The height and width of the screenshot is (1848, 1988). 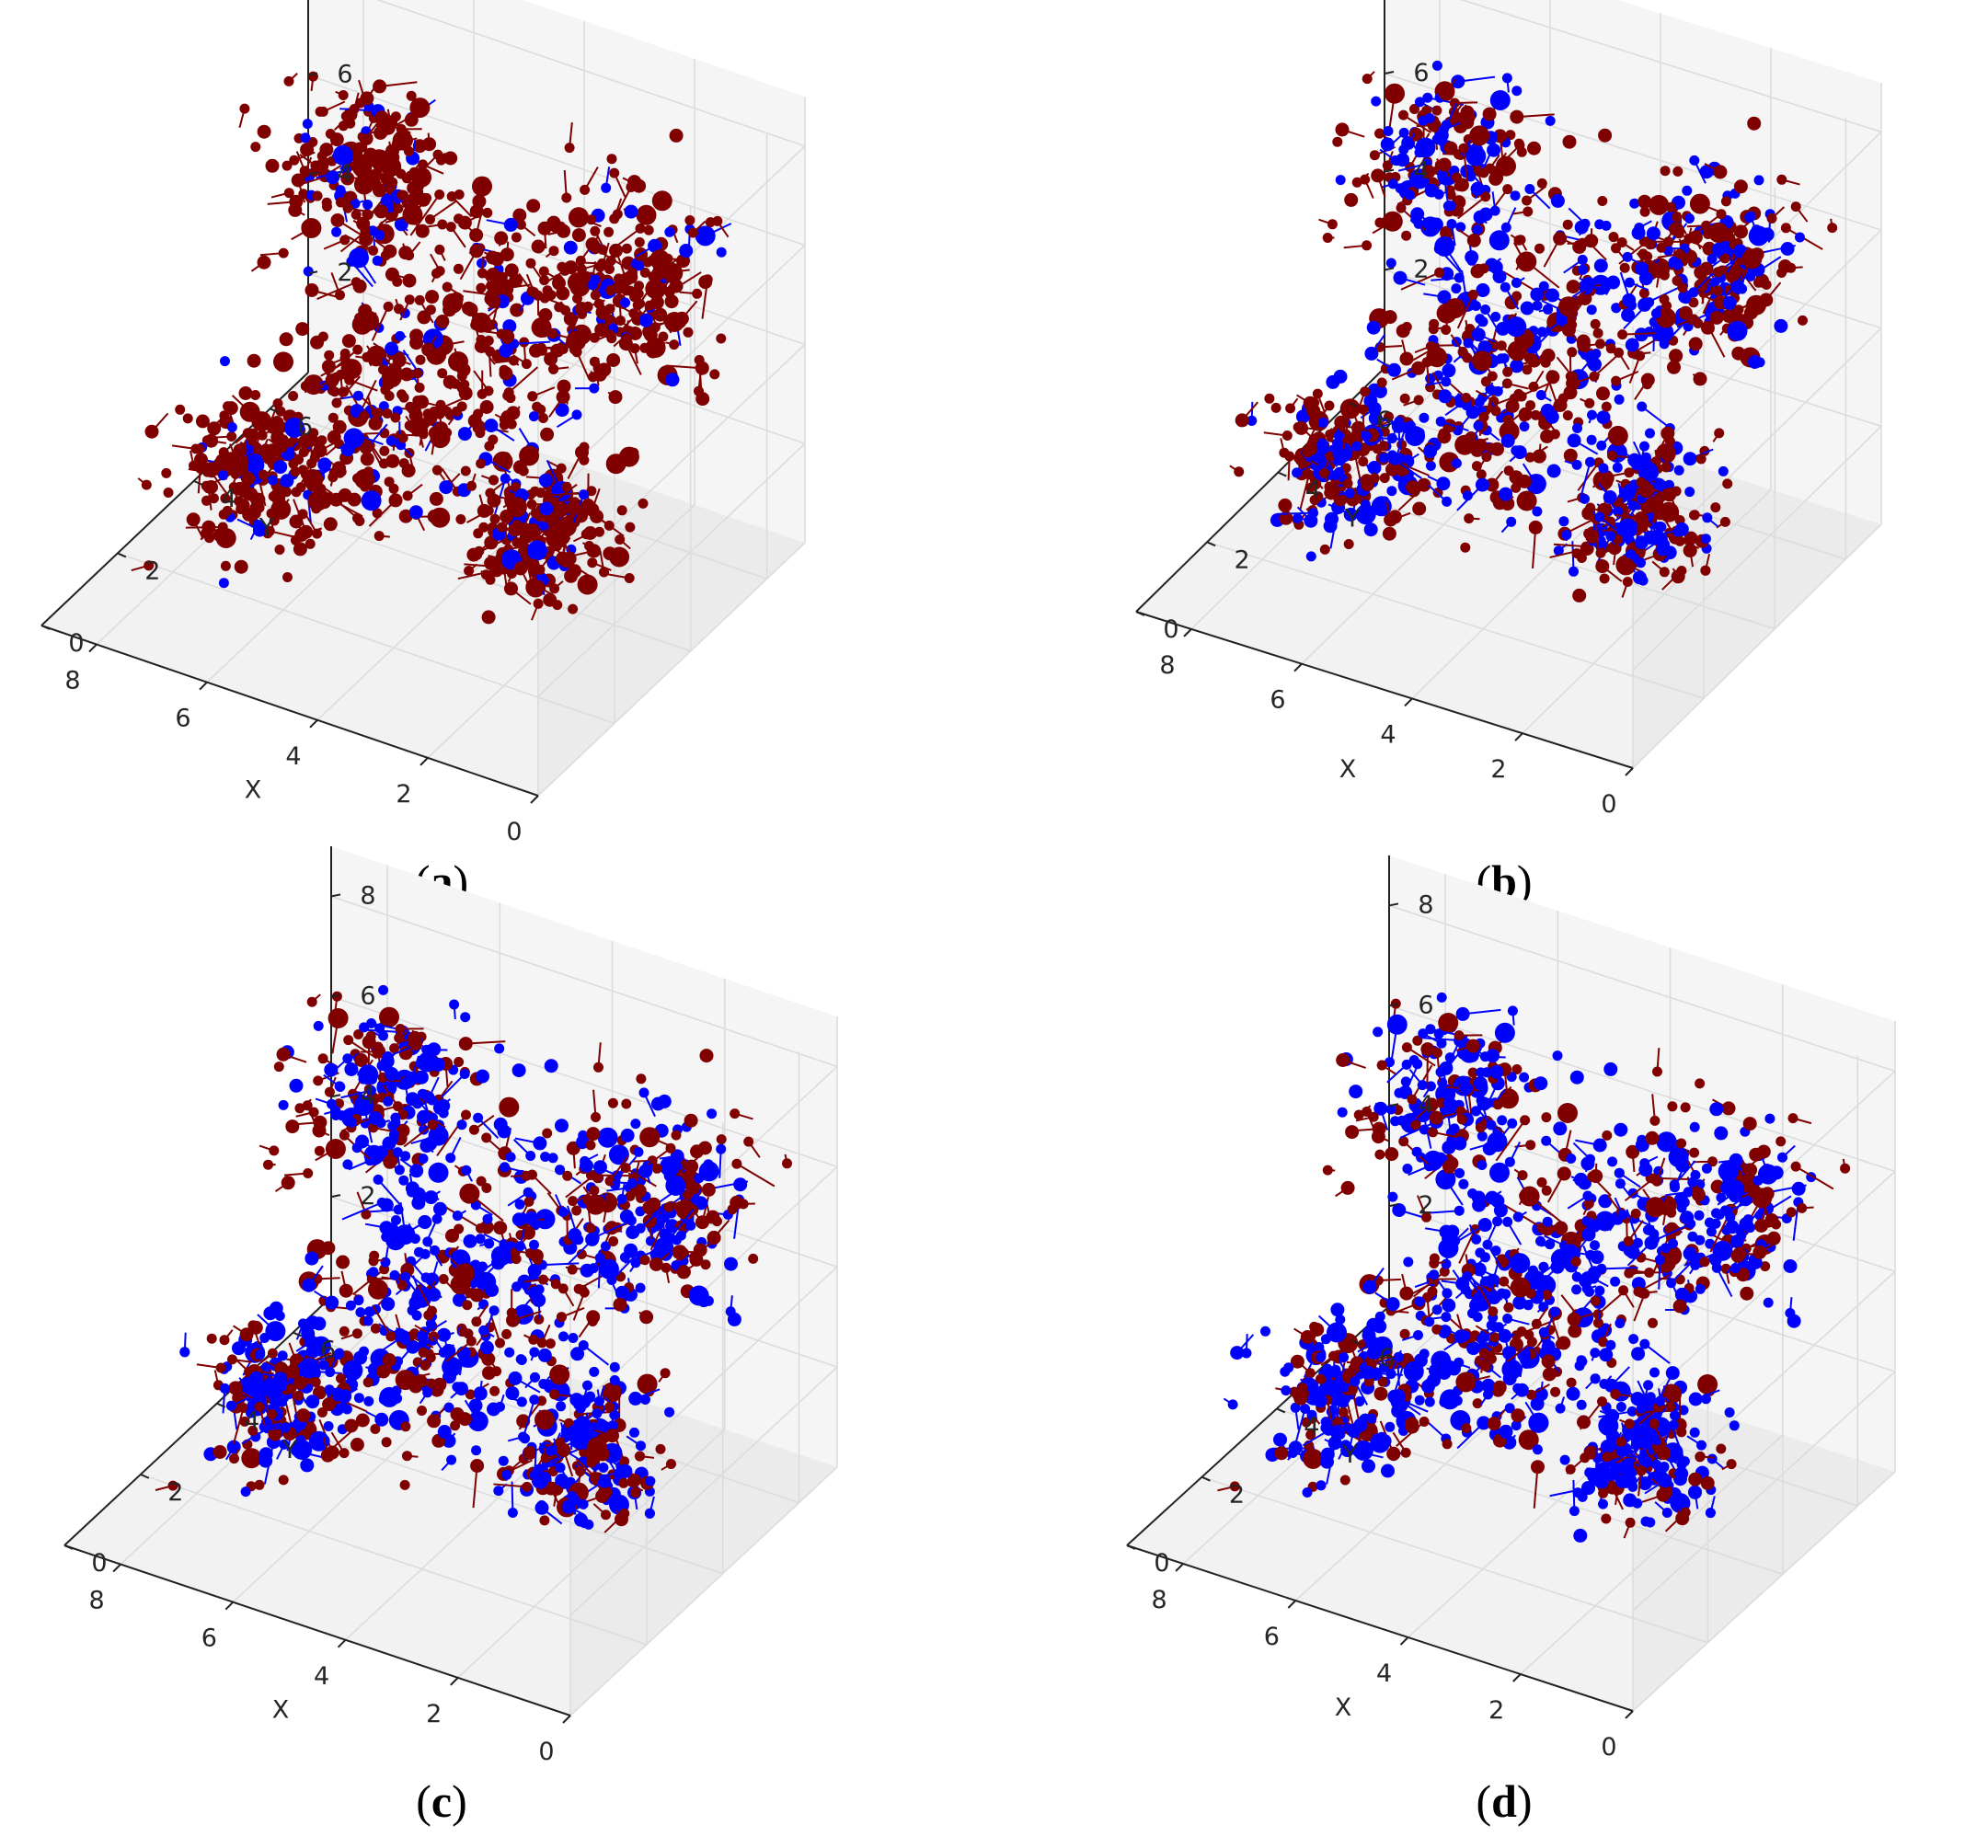 What do you see at coordinates (344, 173) in the screenshot?
I see `z-tick-label: 4` at bounding box center [344, 173].